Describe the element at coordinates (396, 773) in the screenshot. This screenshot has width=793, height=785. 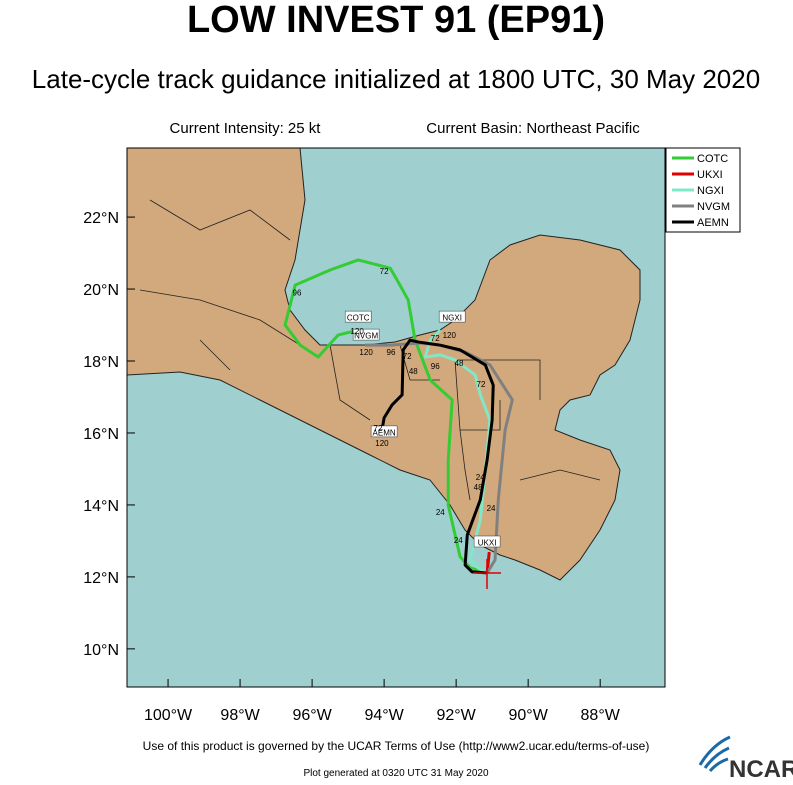
I see `generated: Plot generated at 0320 UTC 31 May 2020` at that location.